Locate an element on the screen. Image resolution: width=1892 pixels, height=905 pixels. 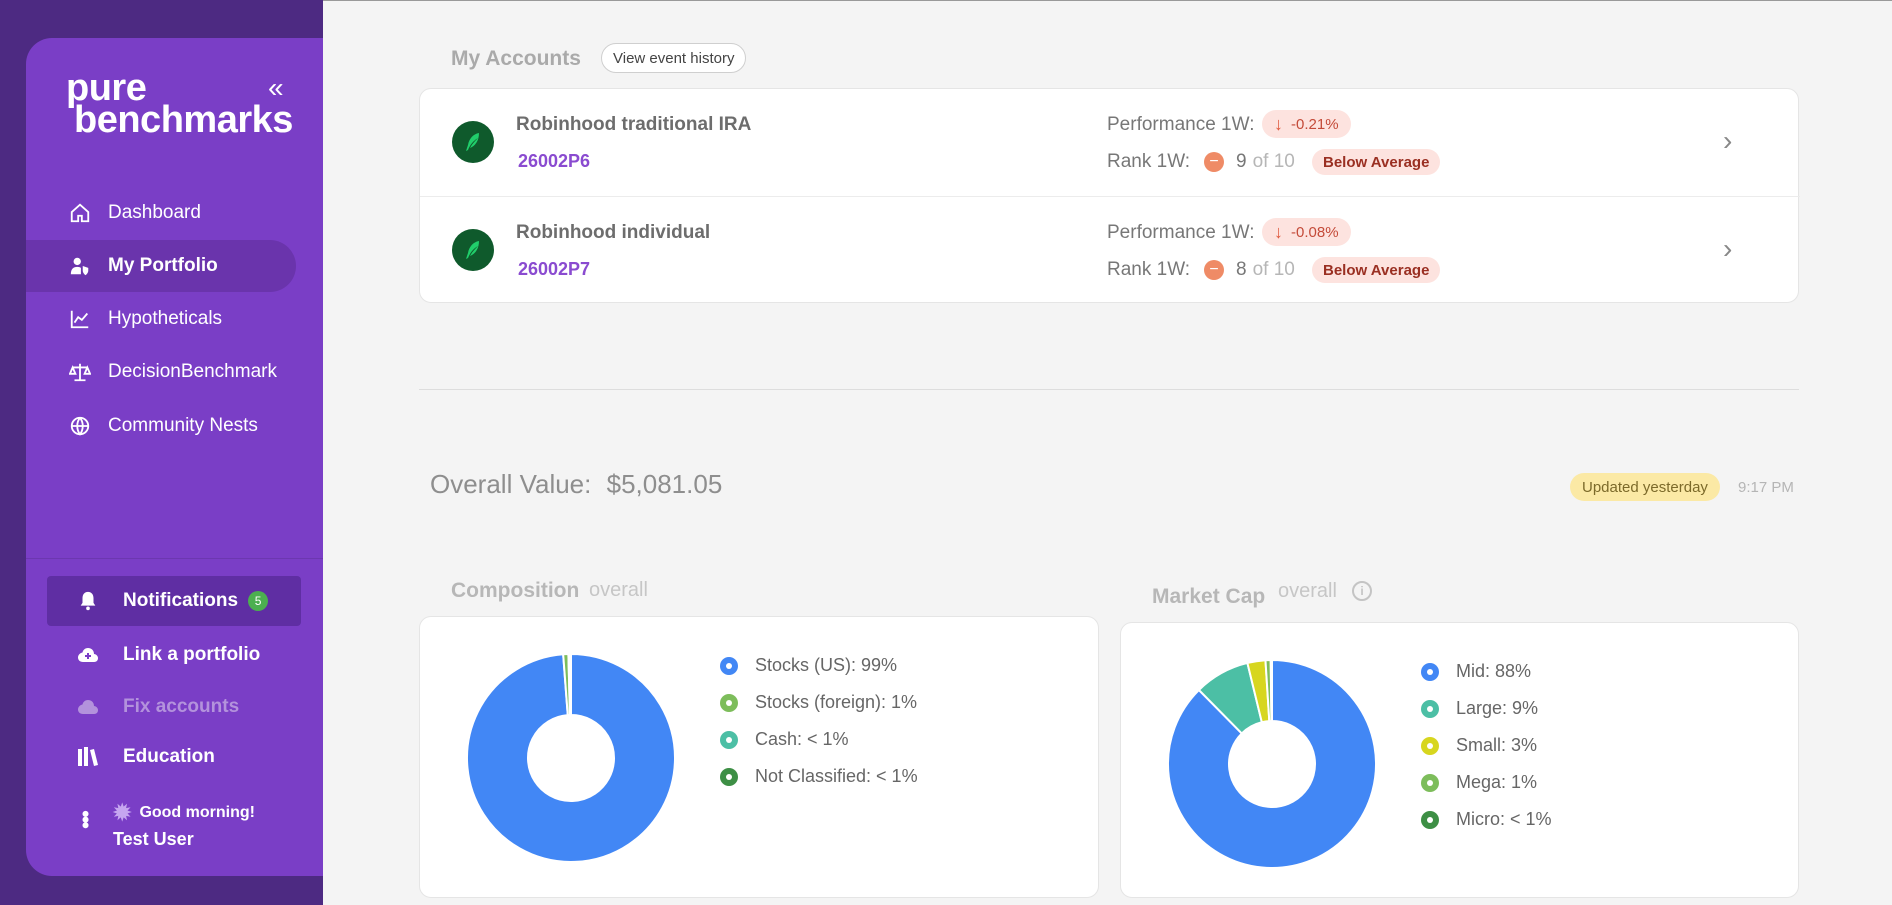
legend-item: Mid: 88% is located at coordinates (1476, 671).